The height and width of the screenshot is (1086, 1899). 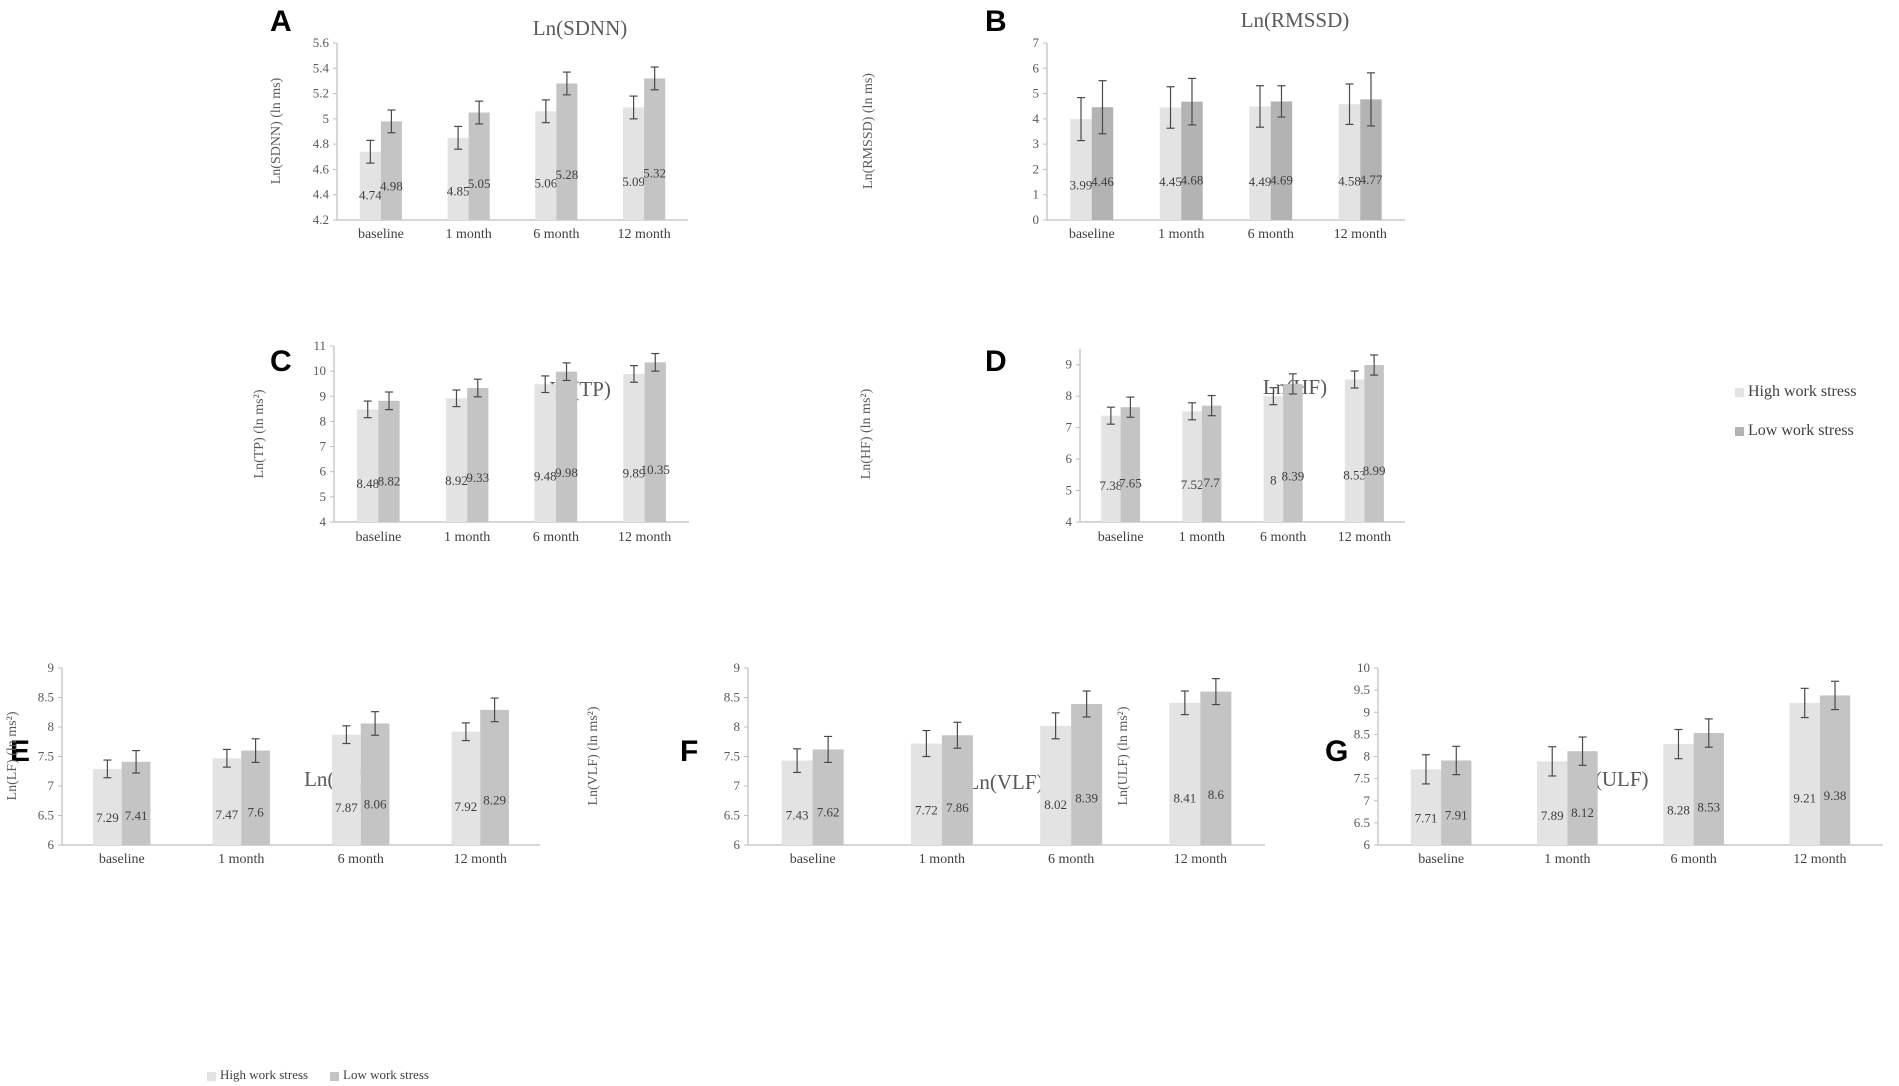 What do you see at coordinates (319, 345) in the screenshot?
I see `y-tick-label: 11` at bounding box center [319, 345].